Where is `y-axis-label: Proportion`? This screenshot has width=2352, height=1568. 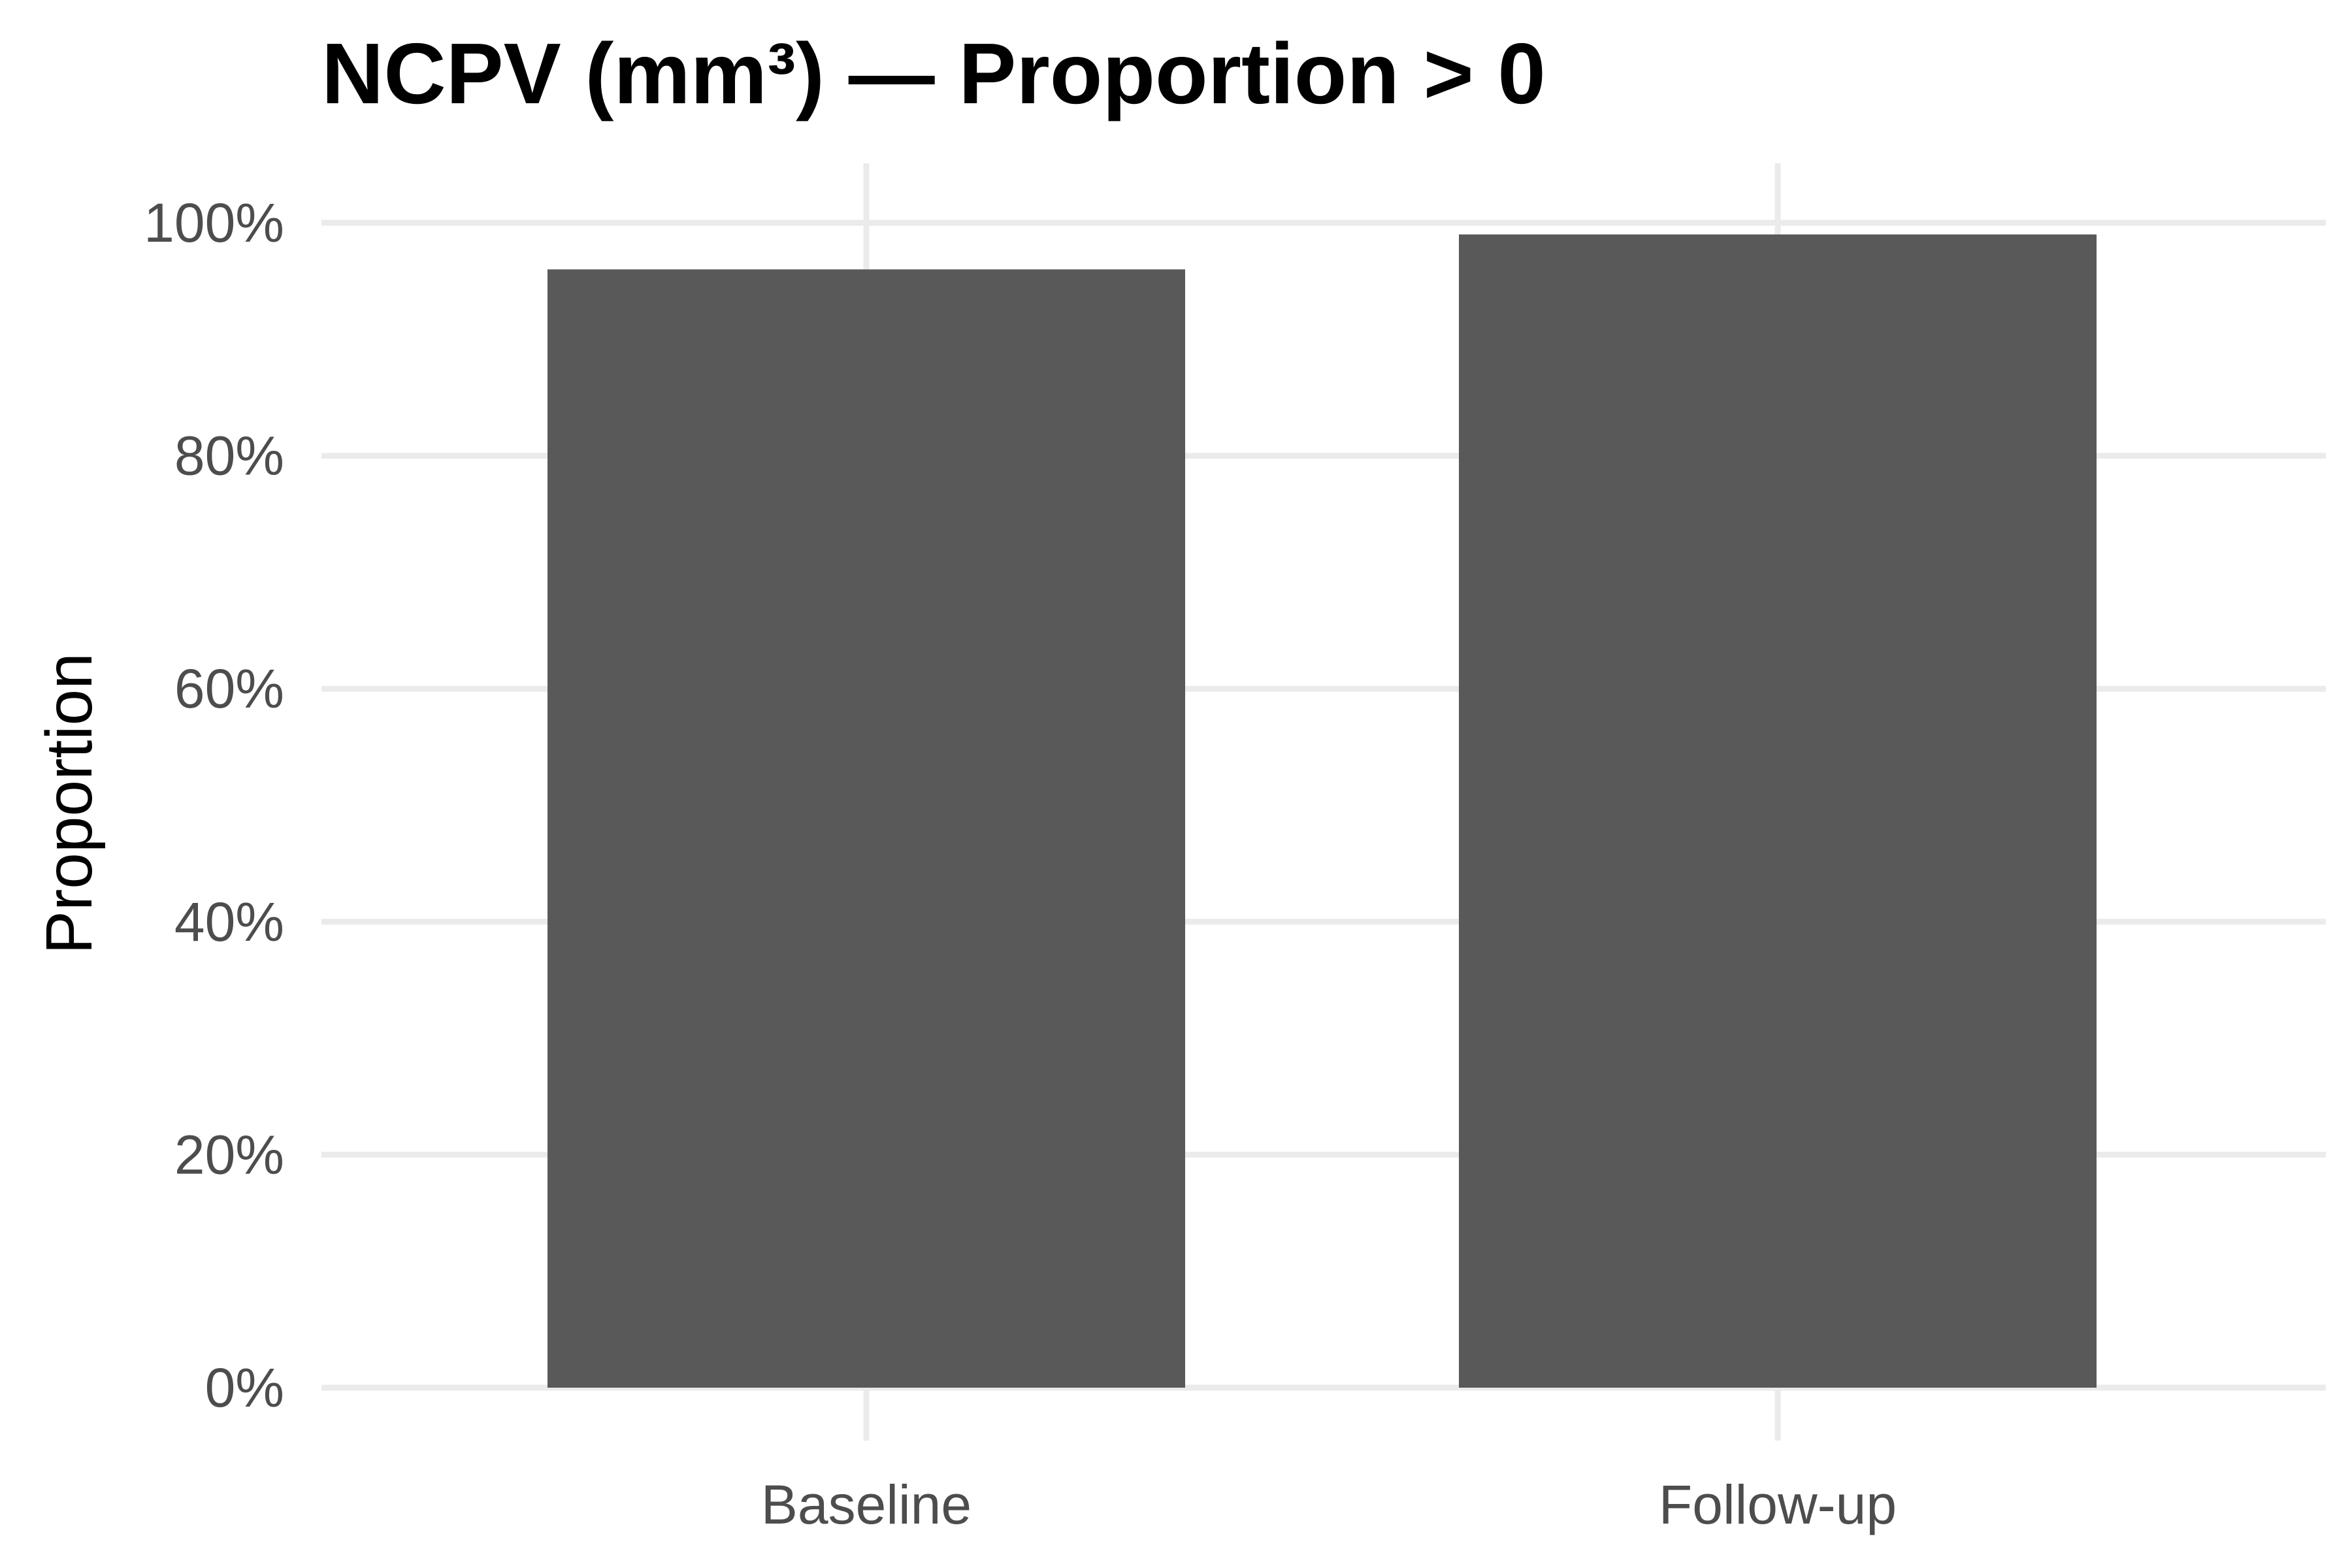
y-axis-label: Proportion is located at coordinates (69, 803).